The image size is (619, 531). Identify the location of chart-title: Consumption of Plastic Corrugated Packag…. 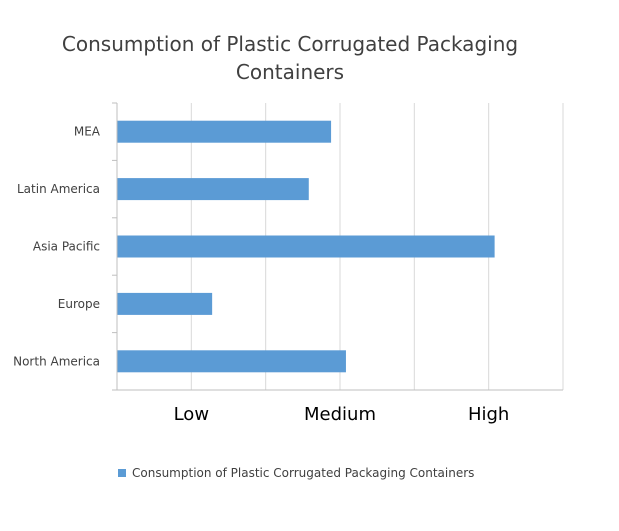
(290, 58).